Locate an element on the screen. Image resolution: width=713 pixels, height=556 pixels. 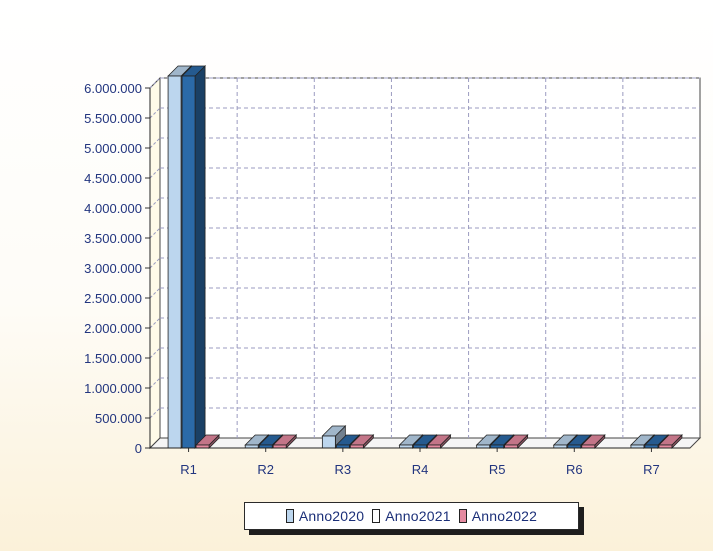
legend-label-anno2021: Anno2021 is located at coordinates (418, 516).